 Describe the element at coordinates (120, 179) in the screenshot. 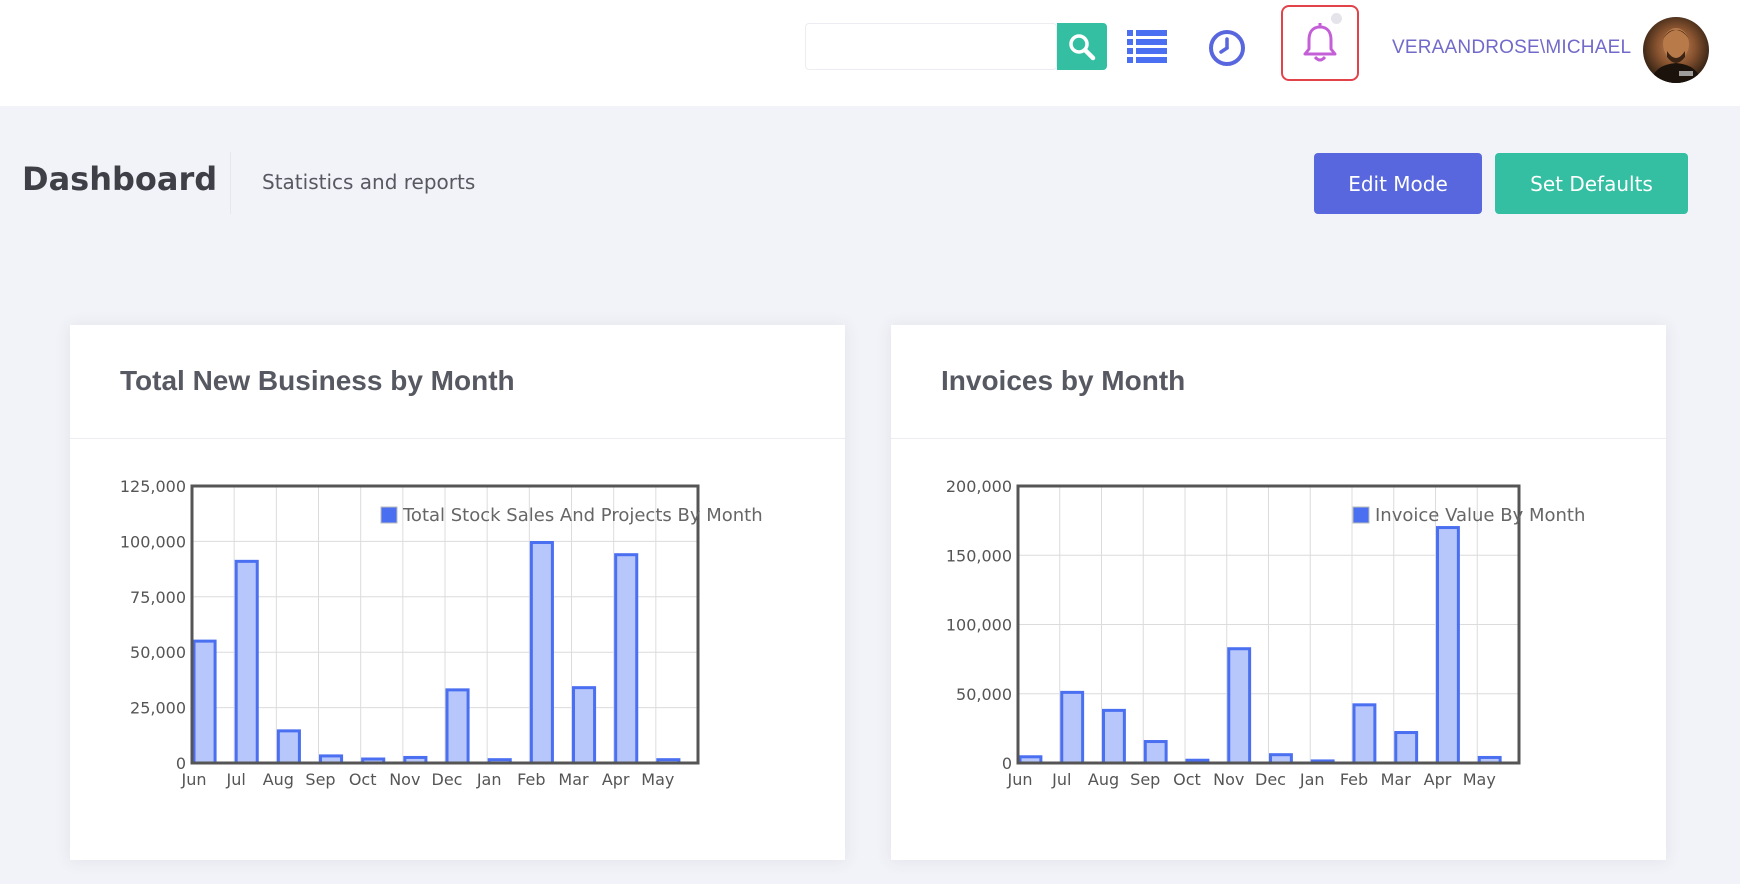

I see `page-title: Dashboard` at that location.